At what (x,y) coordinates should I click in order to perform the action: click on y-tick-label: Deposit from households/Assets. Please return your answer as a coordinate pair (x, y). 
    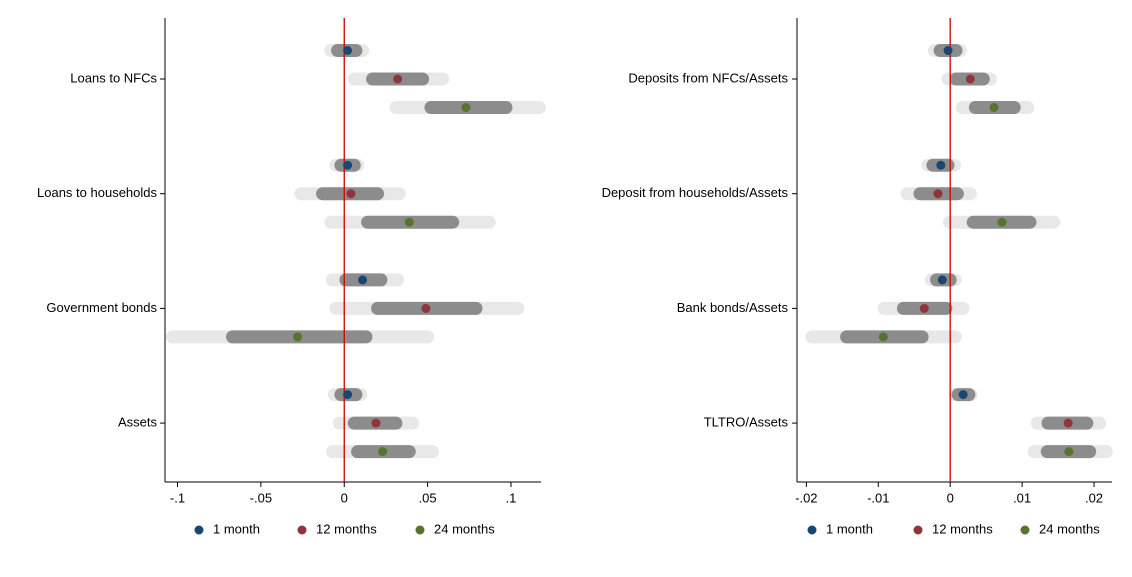
    Looking at the image, I should click on (695, 192).